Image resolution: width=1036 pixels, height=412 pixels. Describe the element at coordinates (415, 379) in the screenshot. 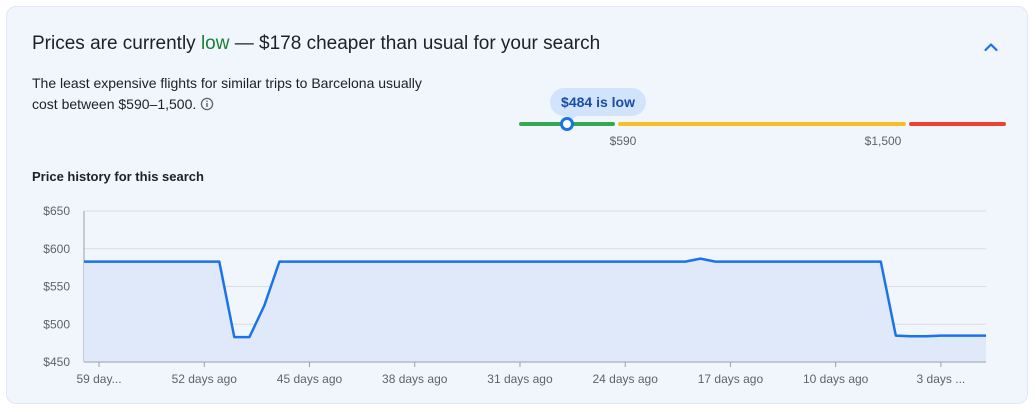

I see `x-tick-label: 38 days ago` at that location.